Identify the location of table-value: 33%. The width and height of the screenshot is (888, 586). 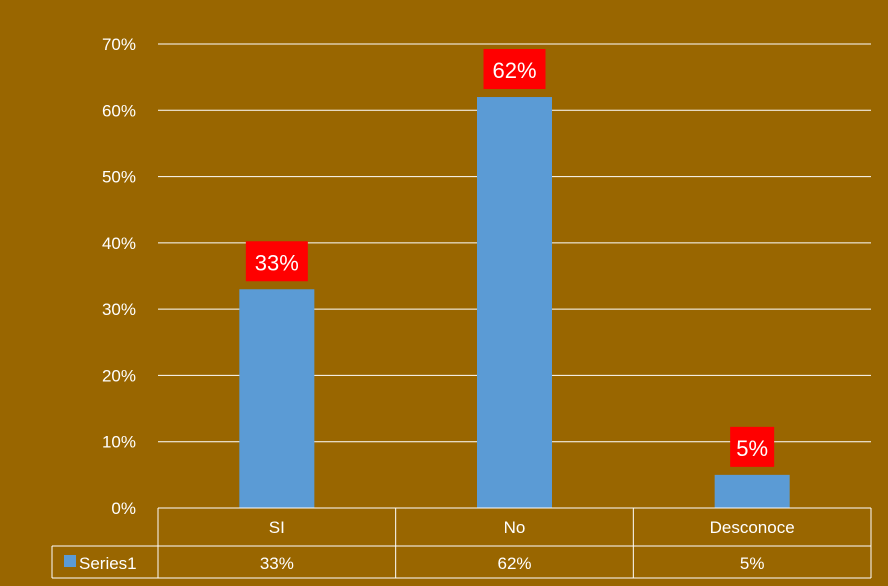
(277, 563).